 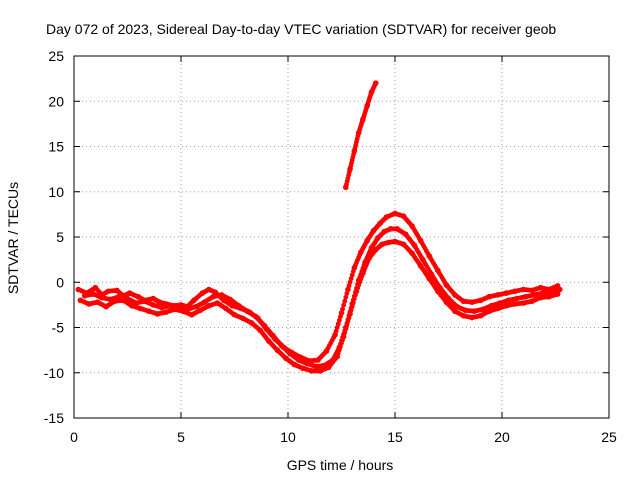 I want to click on y-tick-label: -5, so click(x=58, y=328).